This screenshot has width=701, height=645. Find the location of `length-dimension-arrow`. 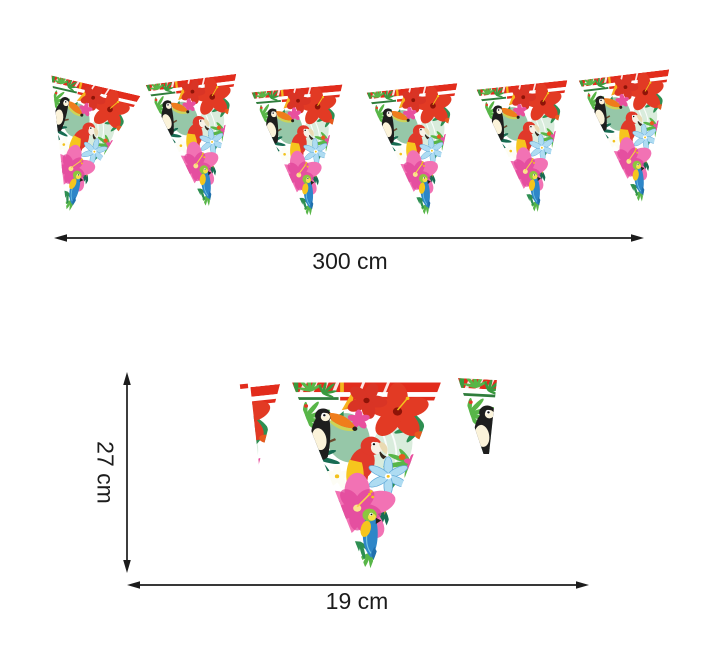

length-dimension-arrow is located at coordinates (349, 238).